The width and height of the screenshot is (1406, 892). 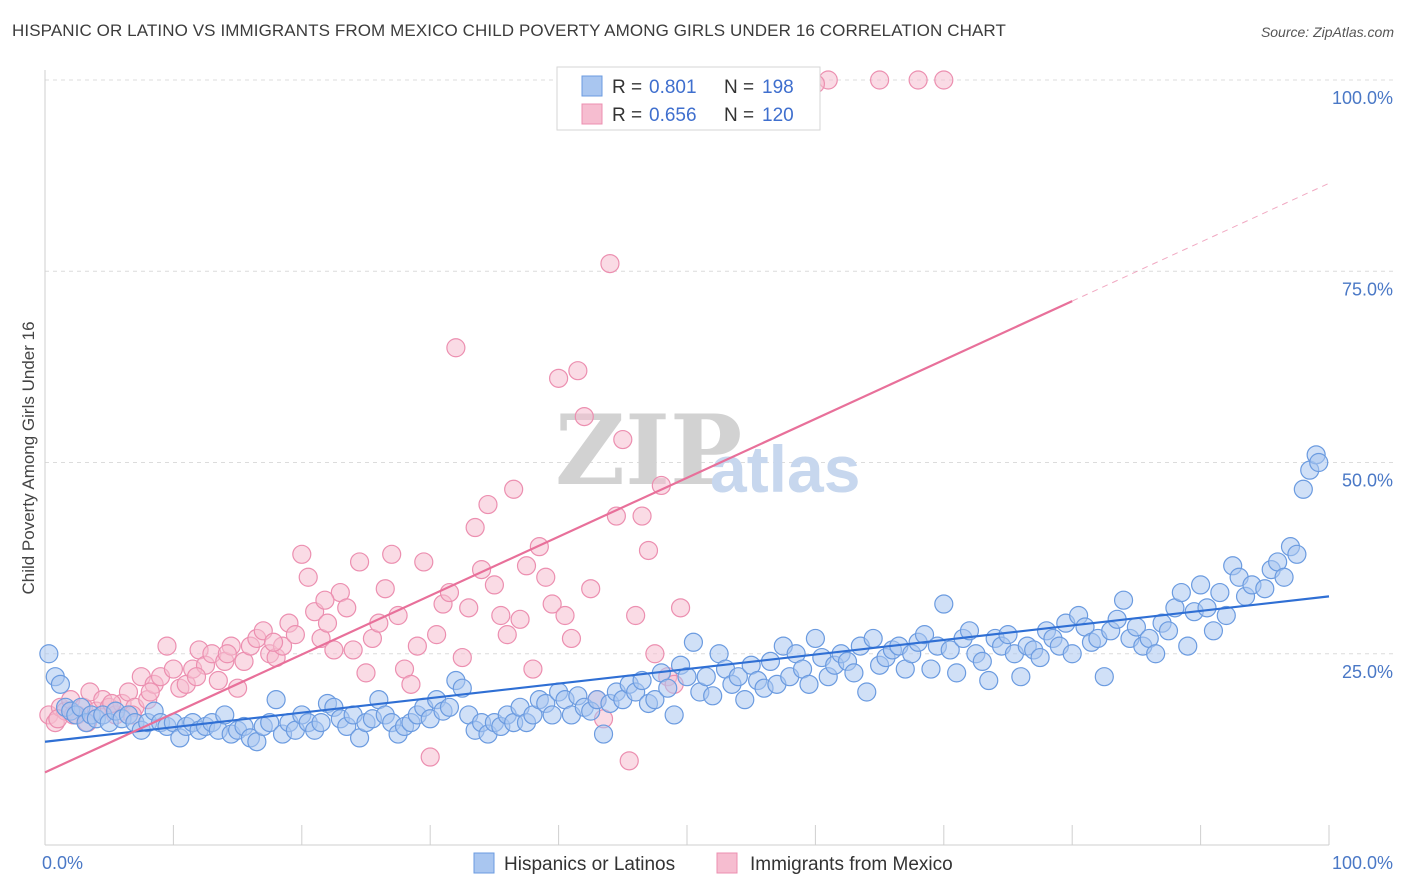 I want to click on y-tick-label-1: 50.0%, so click(x=1367, y=481).